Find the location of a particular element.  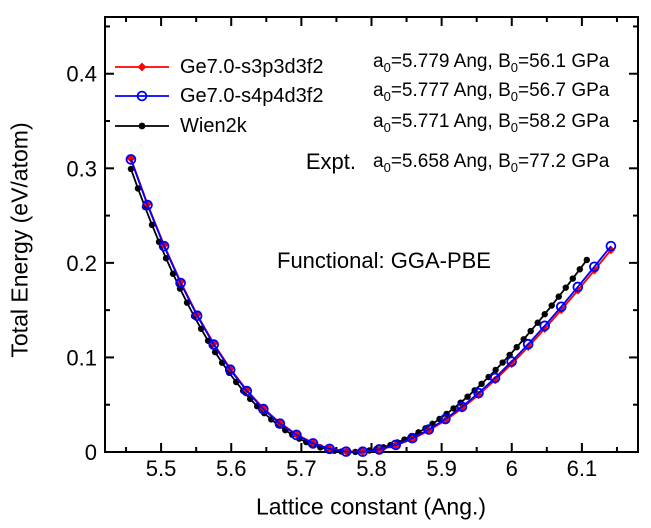

legend-label: Ge7.0-s3p3d3f2 is located at coordinates (252, 67).